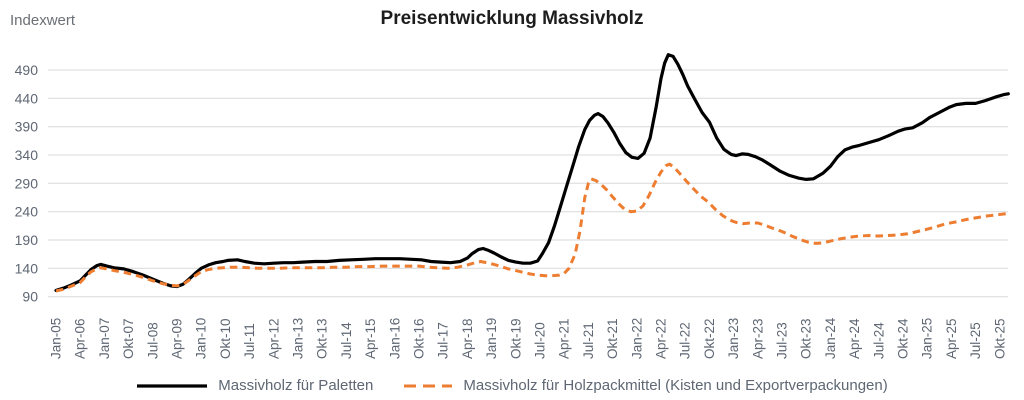  Describe the element at coordinates (27, 268) in the screenshot. I see `y-tick-label: 140` at that location.